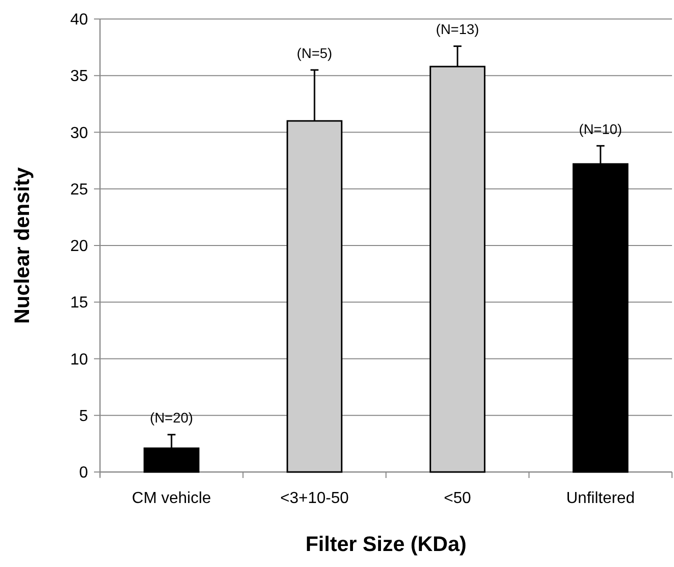 This screenshot has height=567, width=674. I want to click on annotation: (N=20), so click(172, 418).